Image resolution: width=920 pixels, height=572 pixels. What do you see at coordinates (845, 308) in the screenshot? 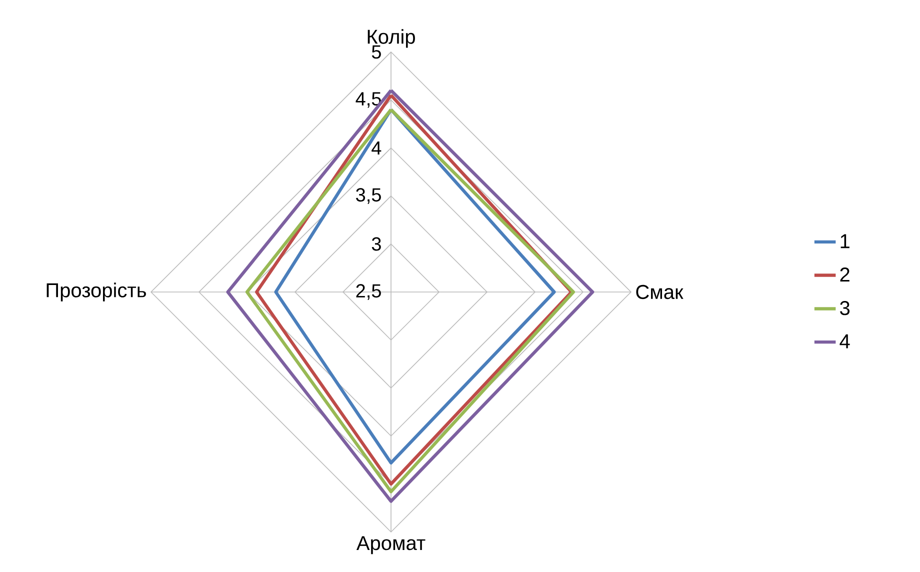
I see `legend-label: 3` at bounding box center [845, 308].